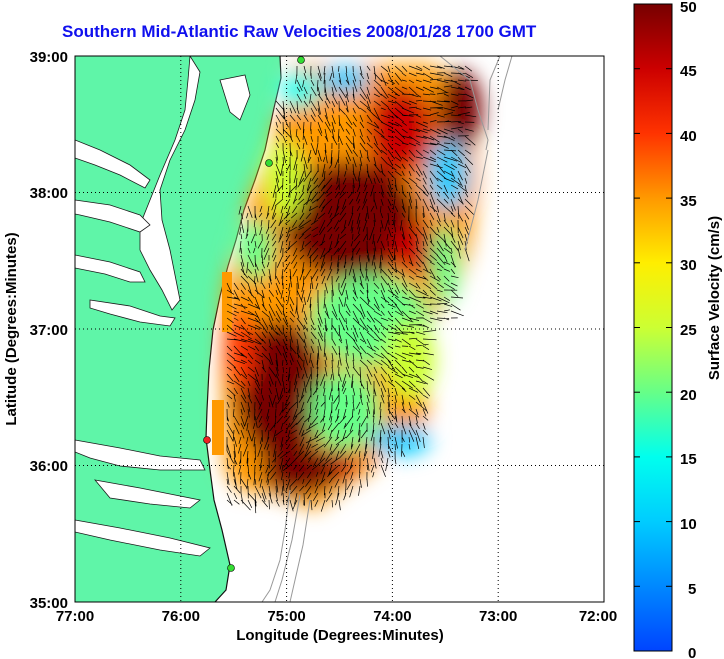 Image resolution: width=724 pixels, height=659 pixels. I want to click on y-tick-label: 37:00, so click(49, 330).